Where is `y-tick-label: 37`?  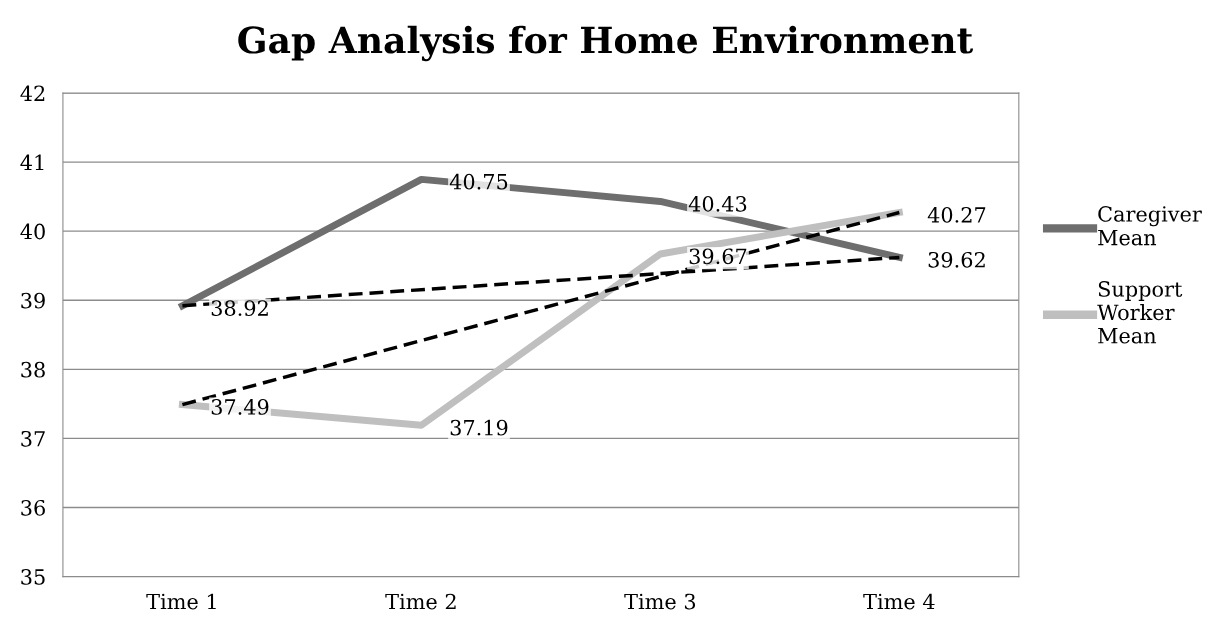 y-tick-label: 37 is located at coordinates (33, 438).